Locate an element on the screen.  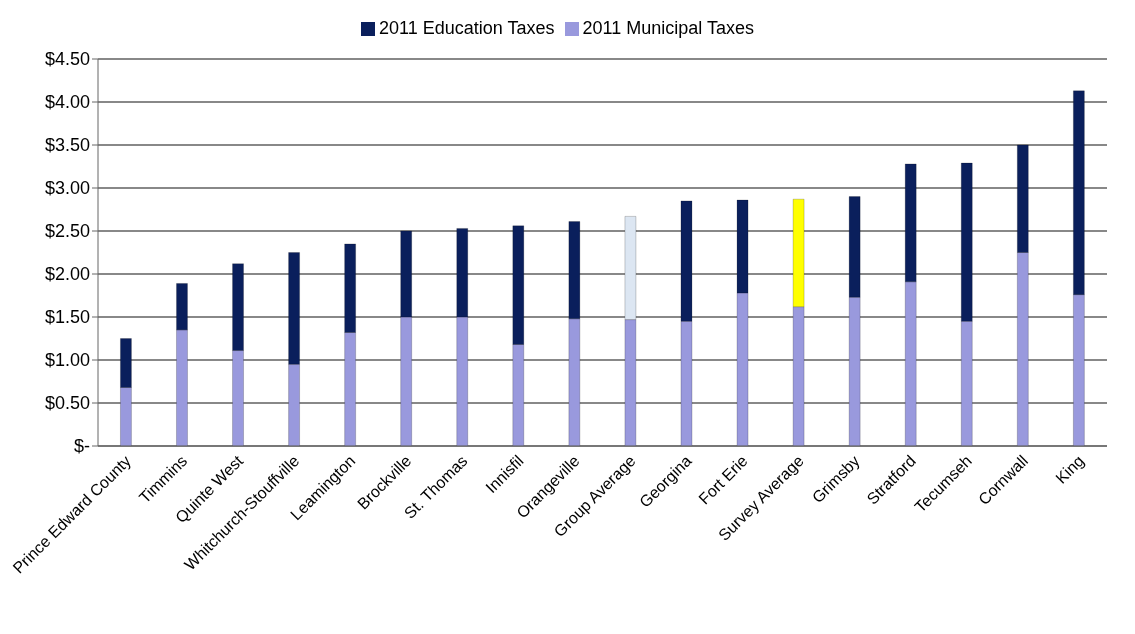
y-tick-label: $2.50 is located at coordinates (67, 231).